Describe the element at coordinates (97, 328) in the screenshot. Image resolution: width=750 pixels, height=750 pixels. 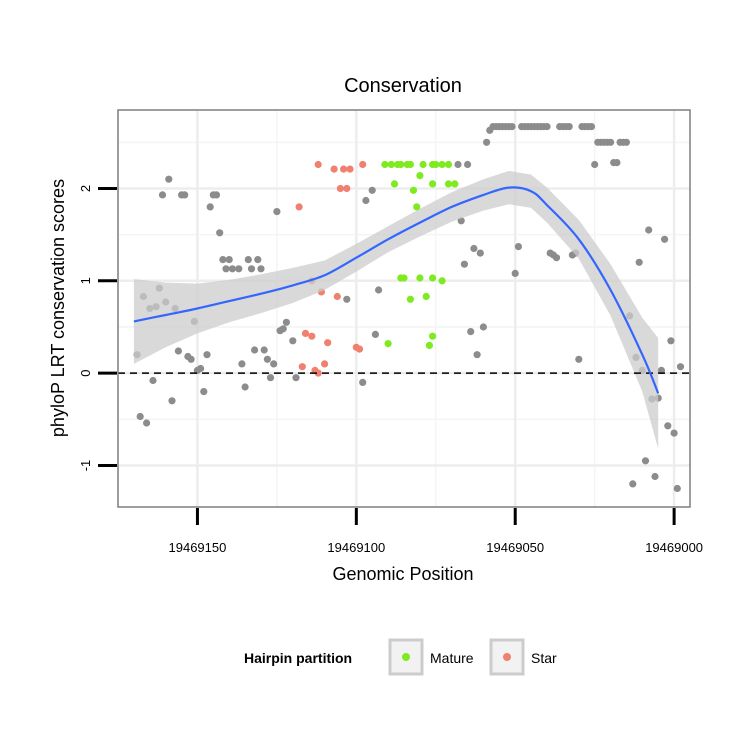
I see `y-axis: -1 0 1 2` at that location.